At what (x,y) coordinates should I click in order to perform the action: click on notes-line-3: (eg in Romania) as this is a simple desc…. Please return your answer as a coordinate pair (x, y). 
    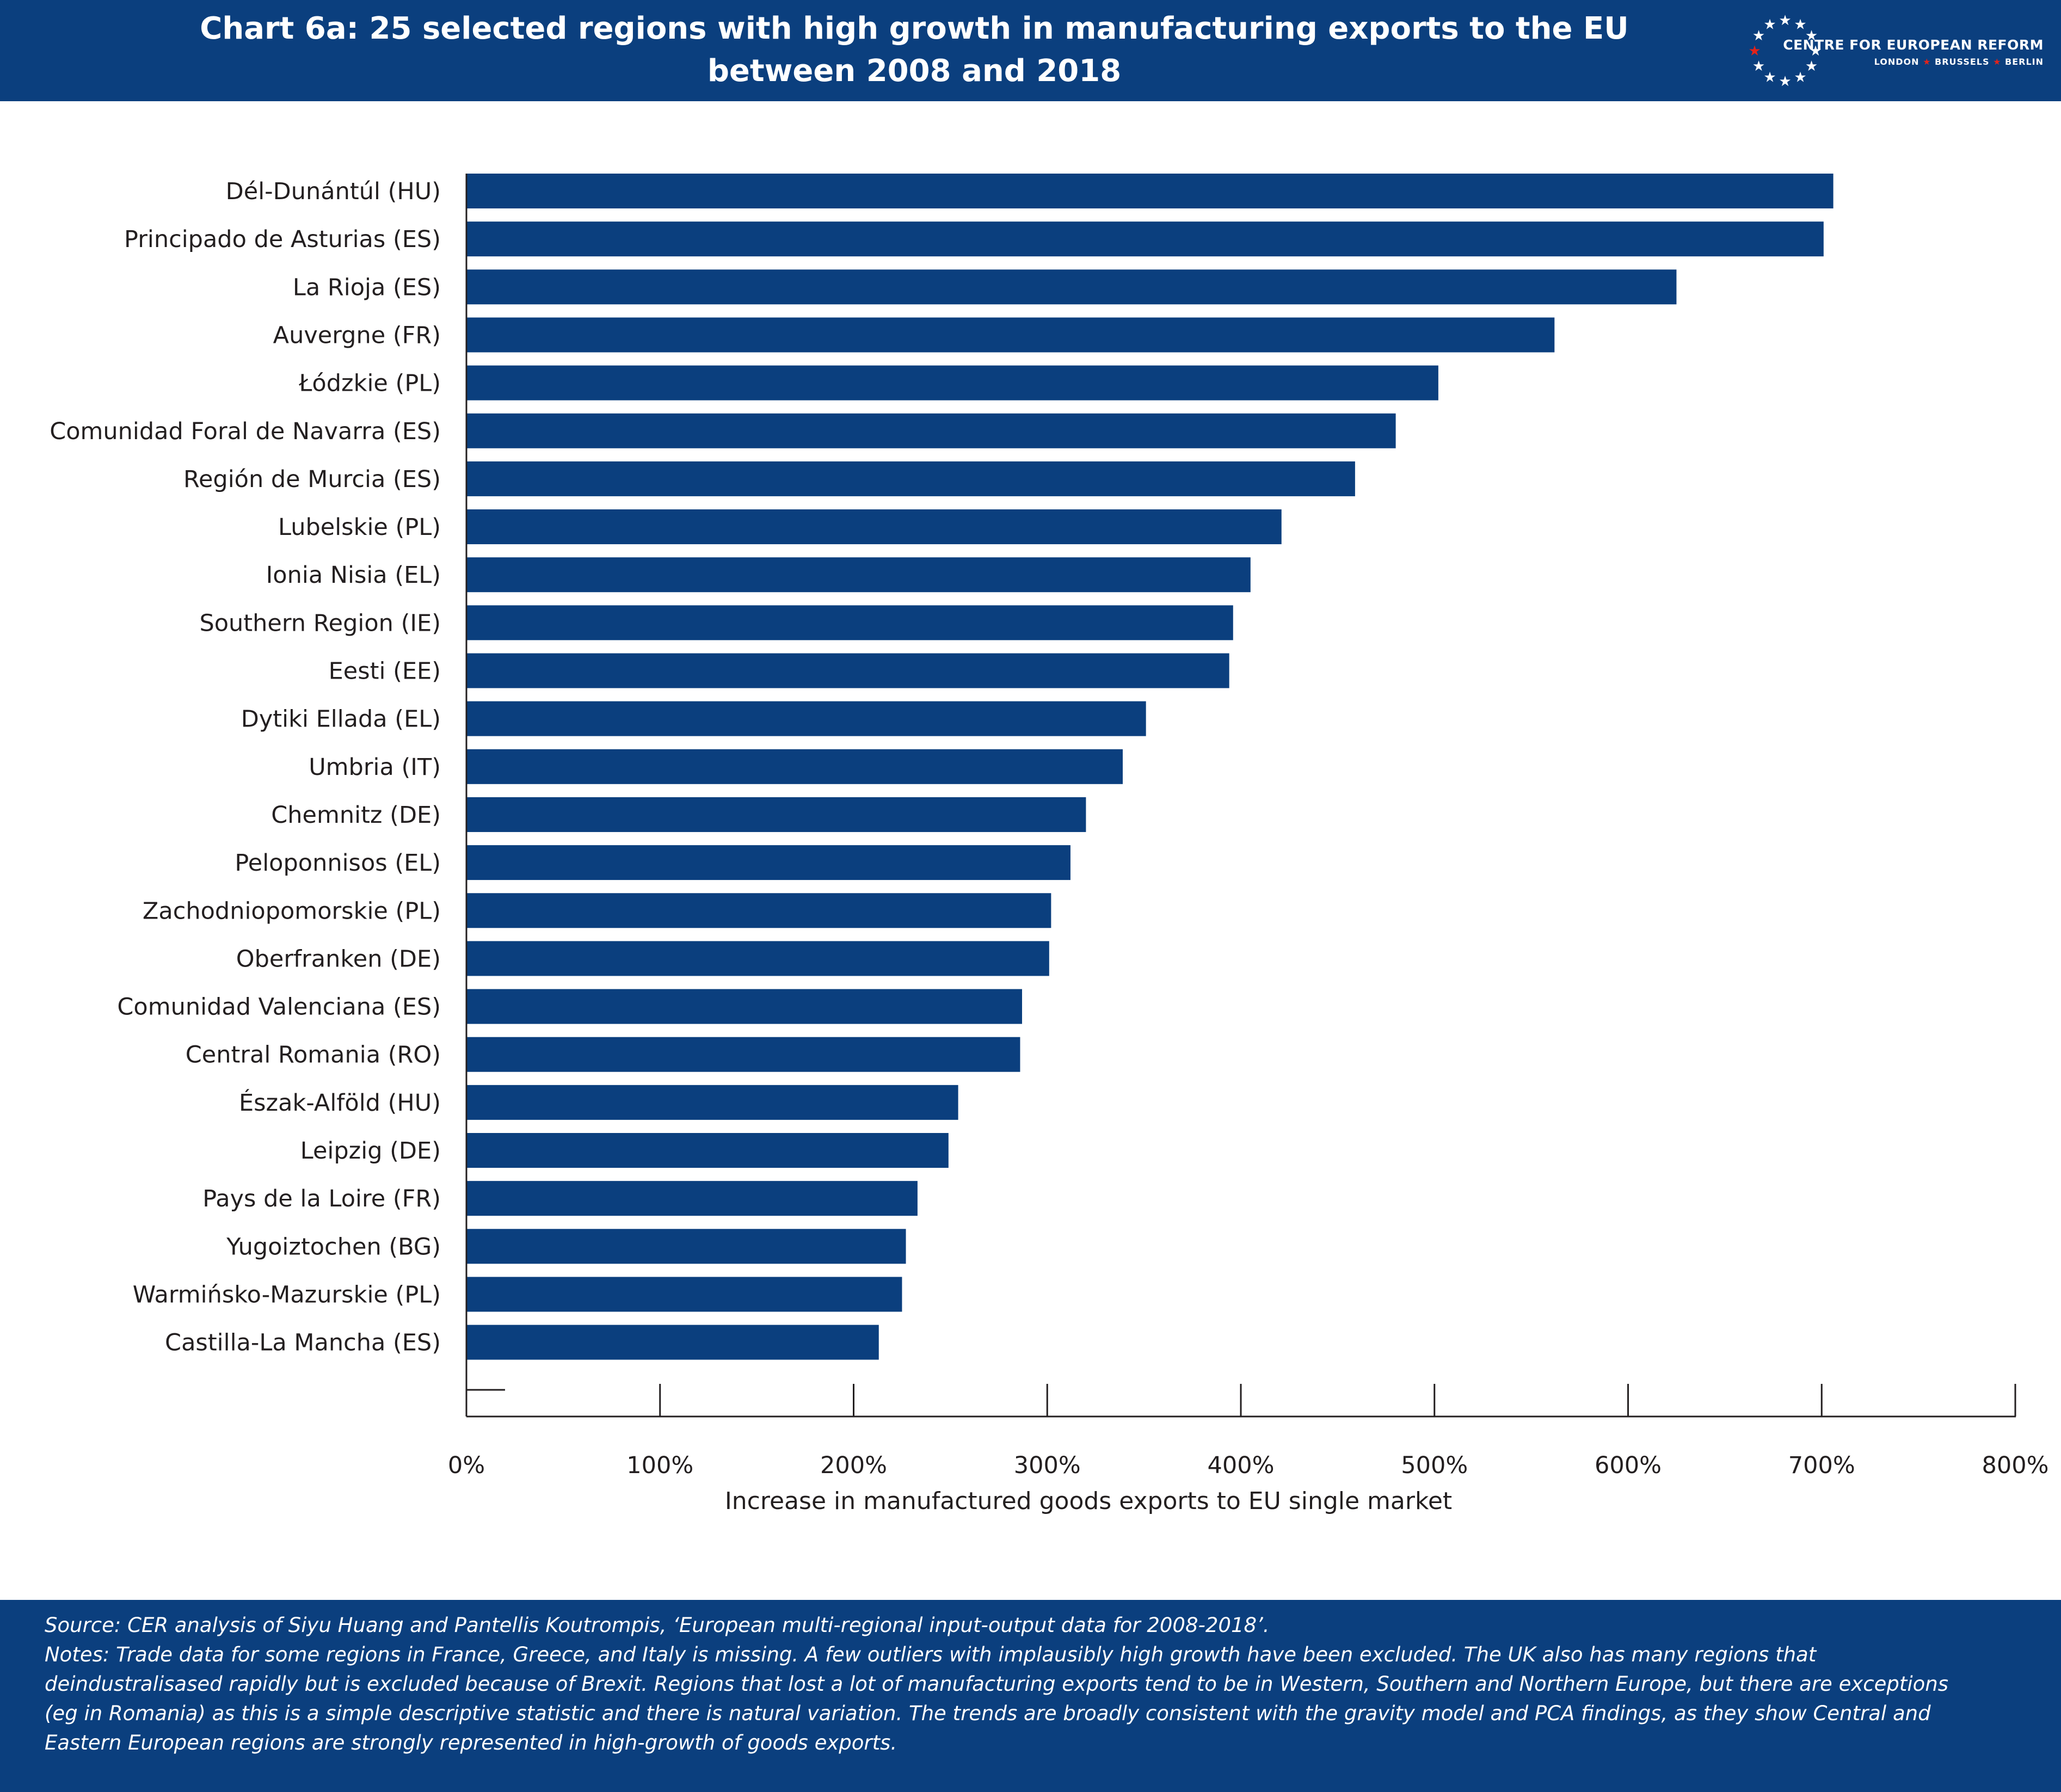
    Looking at the image, I should click on (988, 1714).